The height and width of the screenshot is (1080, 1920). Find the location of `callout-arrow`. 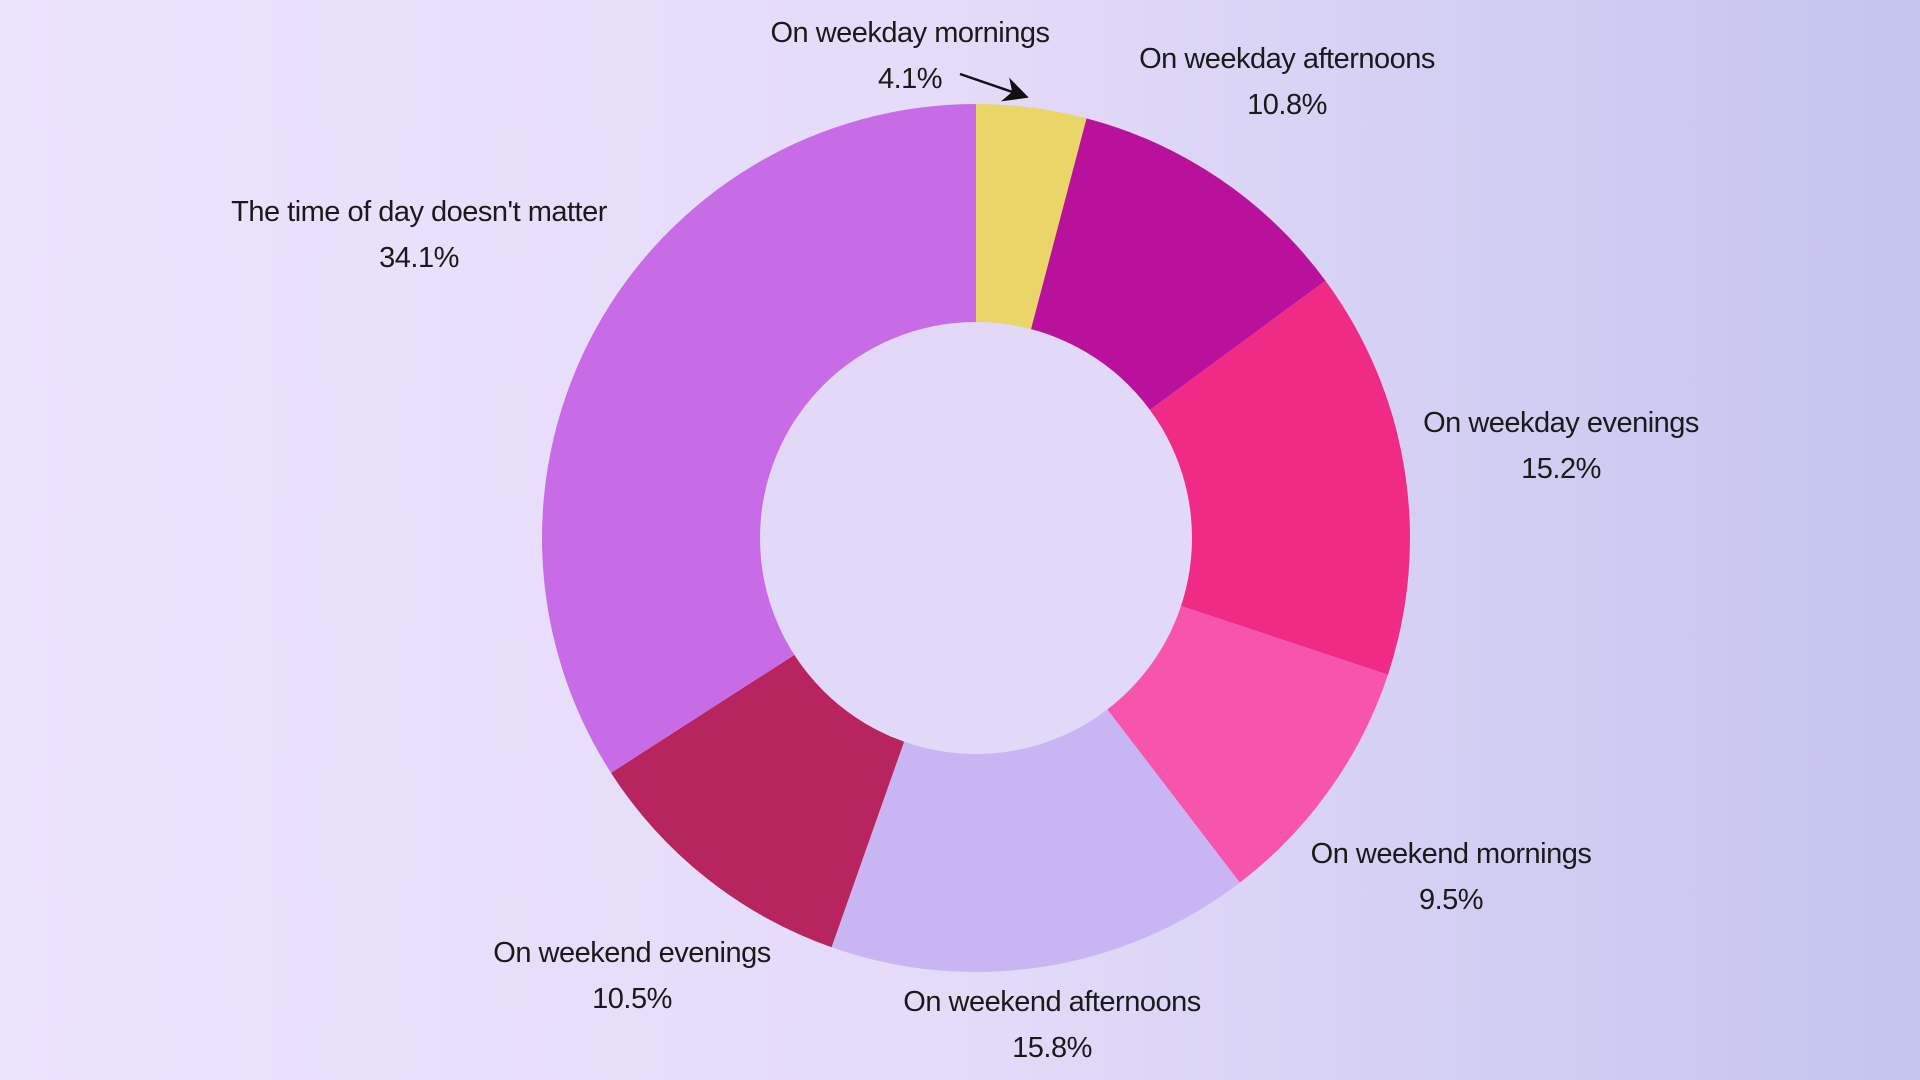

callout-arrow is located at coordinates (994, 87).